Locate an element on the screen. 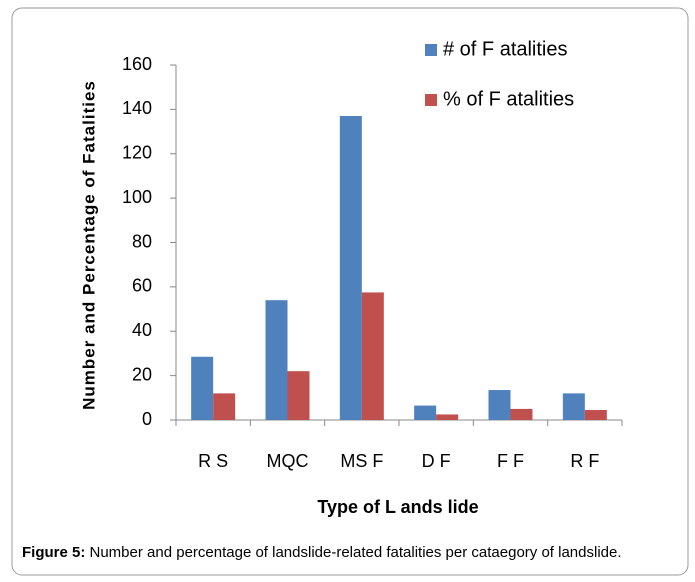 The image size is (695, 582). y-tick-label: 20 is located at coordinates (142, 374).